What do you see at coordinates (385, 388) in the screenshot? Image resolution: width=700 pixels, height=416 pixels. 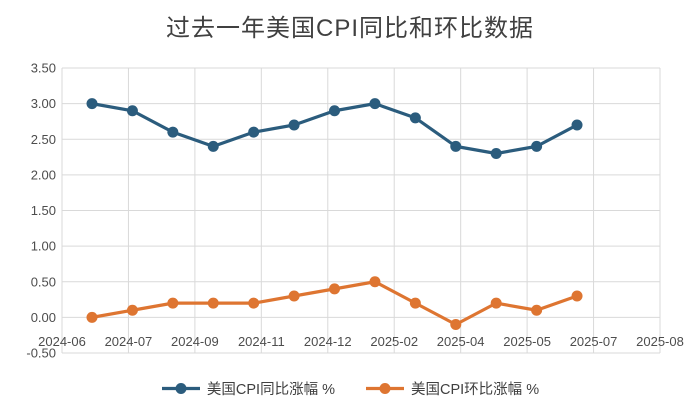 I see `mom-series-marker` at bounding box center [385, 388].